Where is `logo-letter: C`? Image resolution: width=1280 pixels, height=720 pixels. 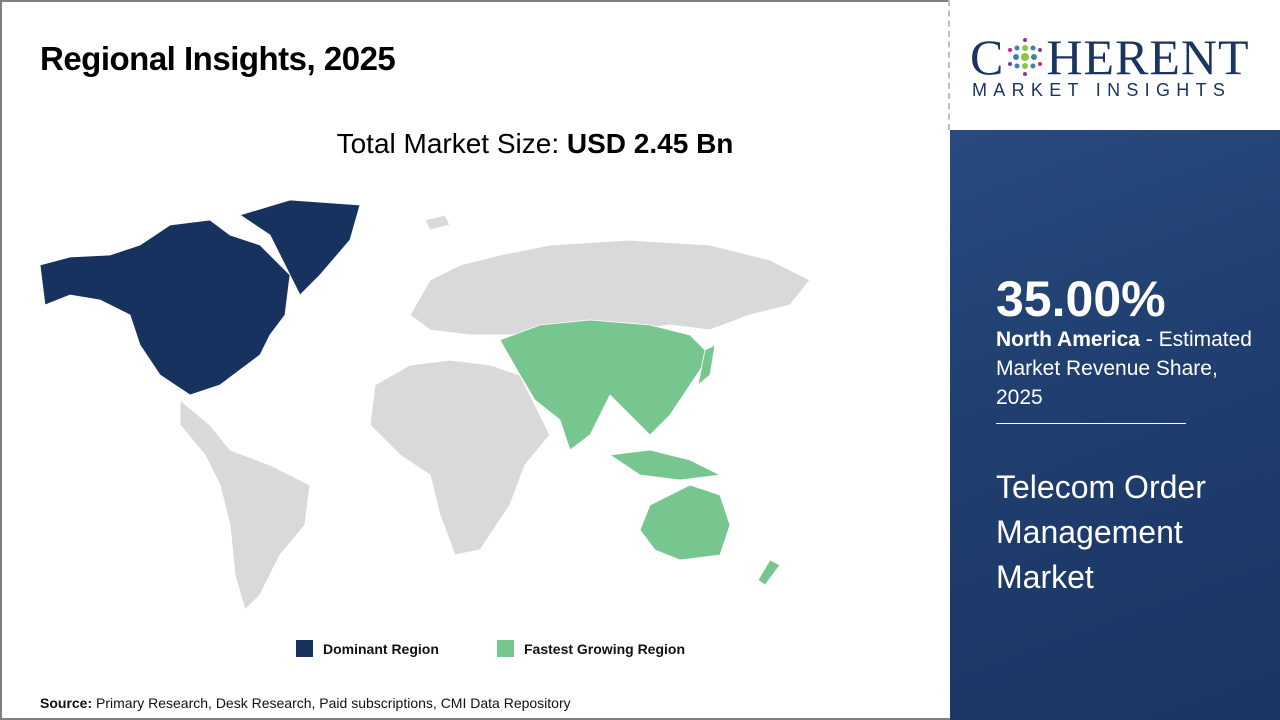
logo-letter: C is located at coordinates (987, 57).